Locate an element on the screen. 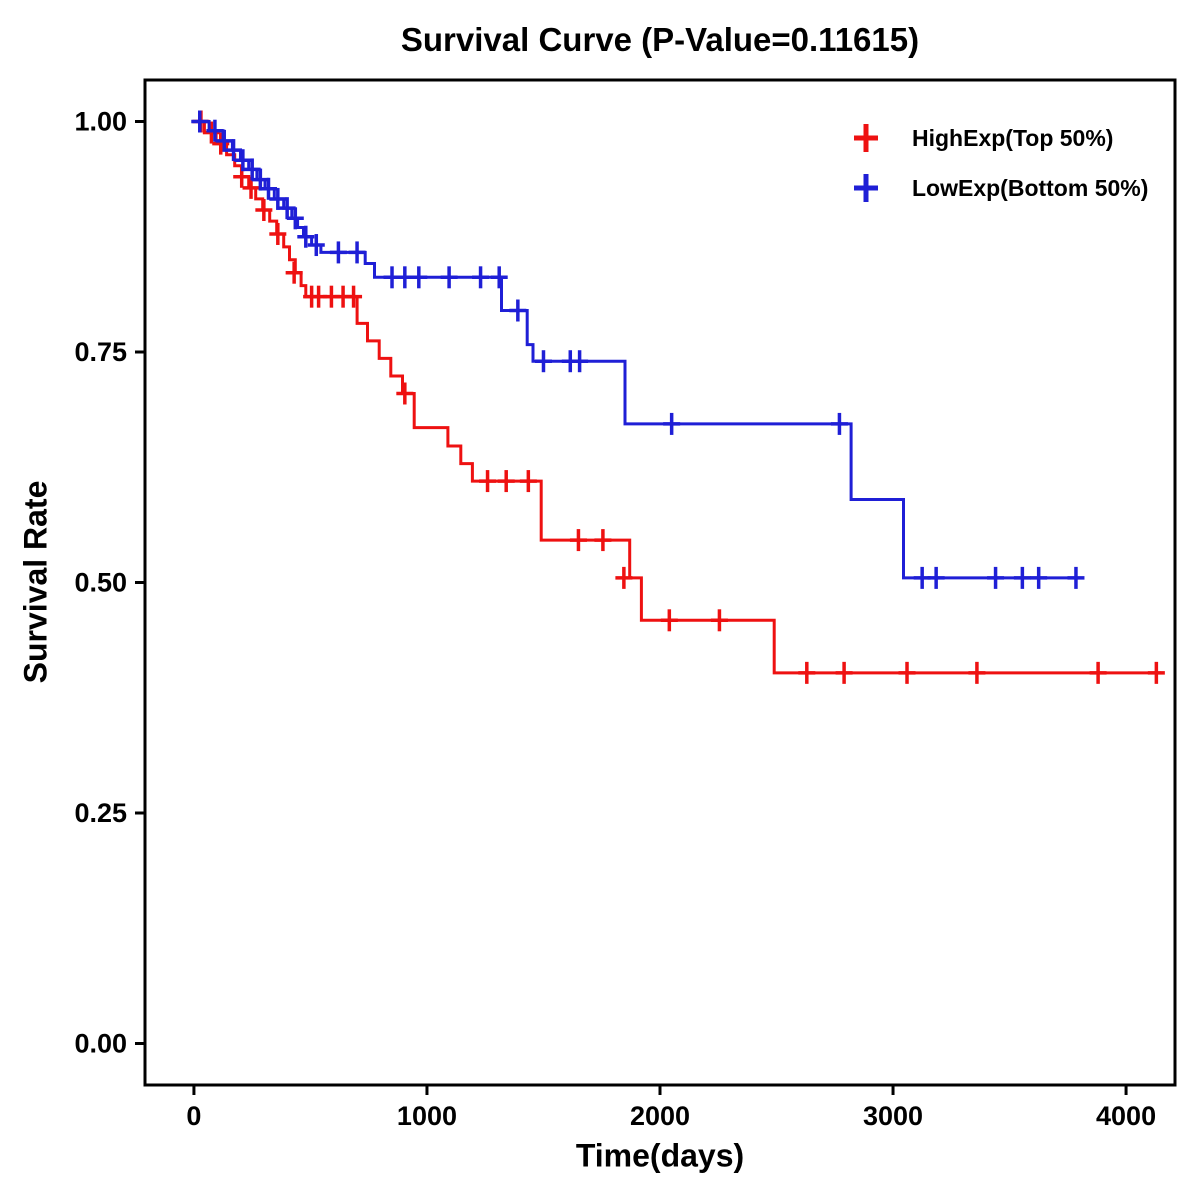 This screenshot has width=1200, height=1200. x-tick-label: 0 is located at coordinates (193, 1116).